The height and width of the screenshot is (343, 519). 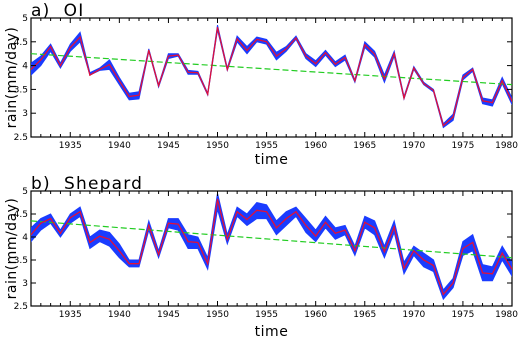 I want to click on panel-title: b) Shepard, so click(x=87, y=184).